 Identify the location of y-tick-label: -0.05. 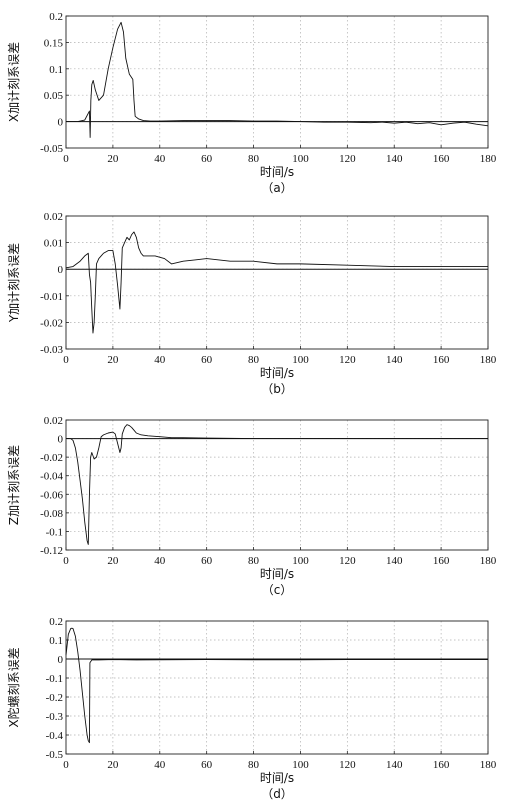
(51, 149).